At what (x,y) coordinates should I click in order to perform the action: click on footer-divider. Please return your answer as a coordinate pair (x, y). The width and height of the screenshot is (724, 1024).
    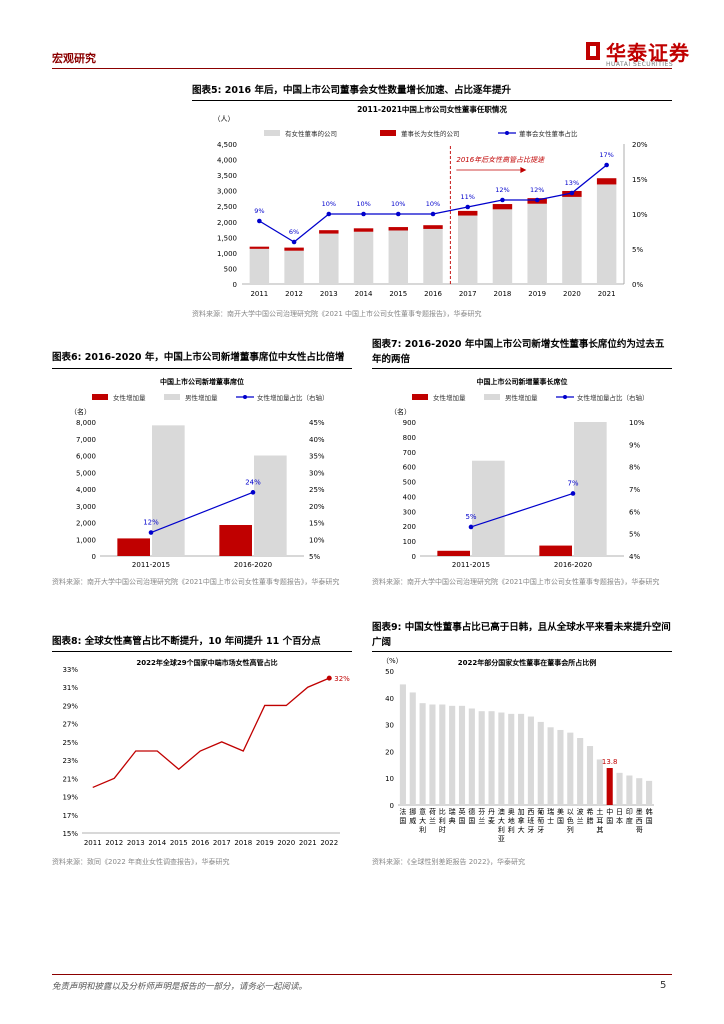
    Looking at the image, I should click on (362, 974).